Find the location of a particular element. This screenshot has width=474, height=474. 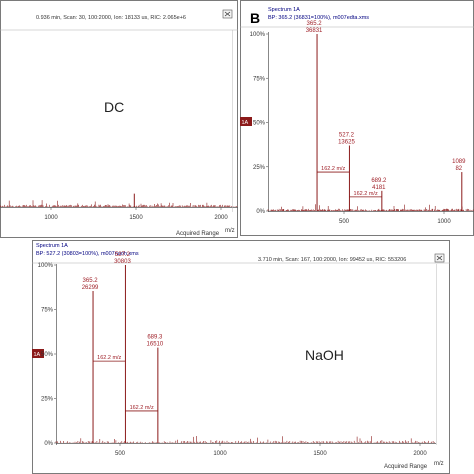

panel-b-peak-label-4: 1089 is located at coordinates (459, 162).